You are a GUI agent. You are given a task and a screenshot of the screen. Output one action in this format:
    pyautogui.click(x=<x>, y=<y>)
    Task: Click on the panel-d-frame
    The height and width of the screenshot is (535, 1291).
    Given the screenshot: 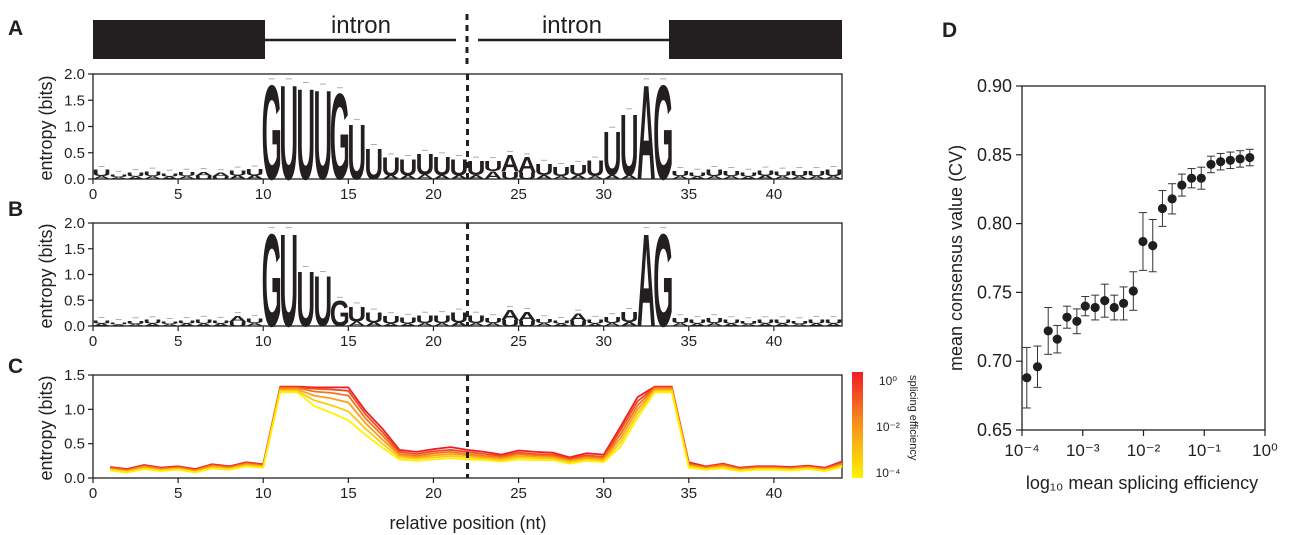 What is the action you would take?
    pyautogui.click(x=1143, y=258)
    